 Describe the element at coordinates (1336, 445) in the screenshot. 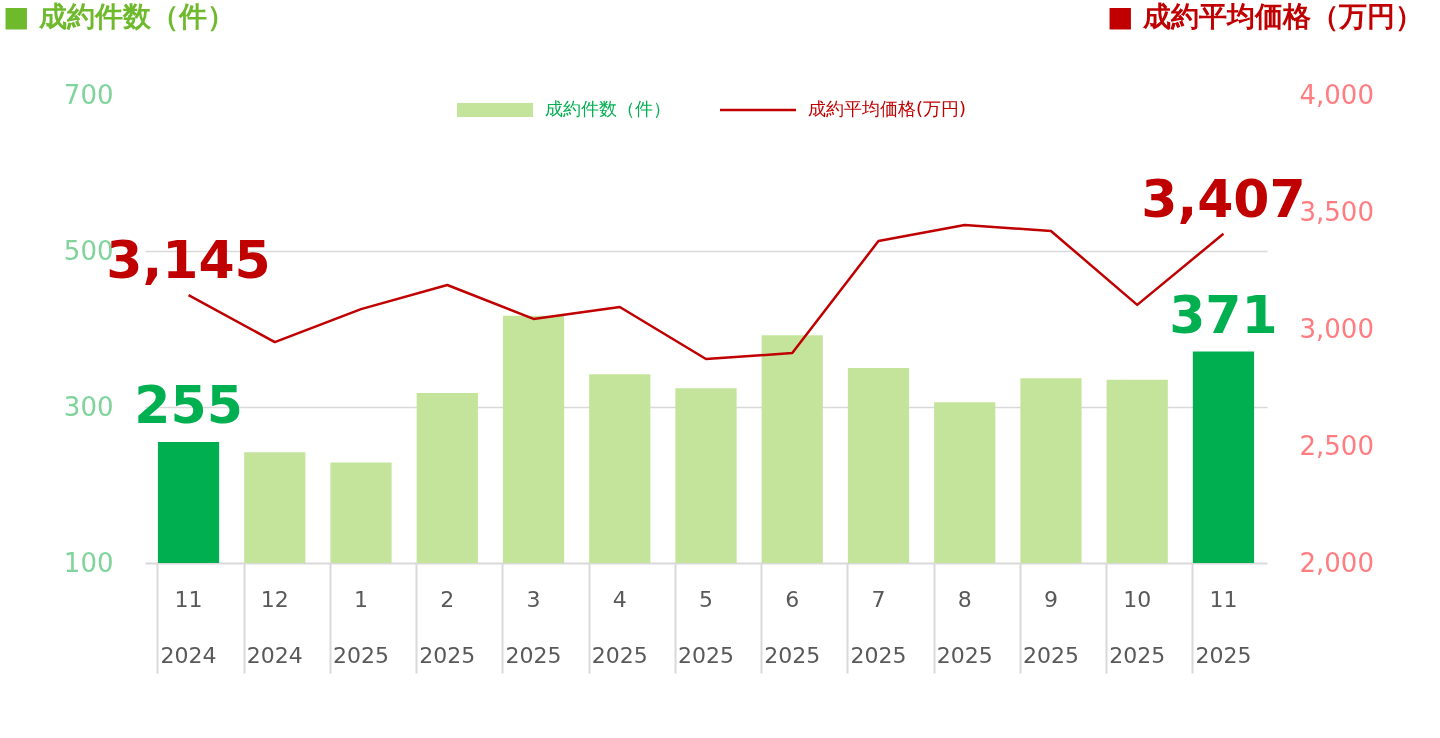

I see `y2-tick-label: 2,500` at that location.